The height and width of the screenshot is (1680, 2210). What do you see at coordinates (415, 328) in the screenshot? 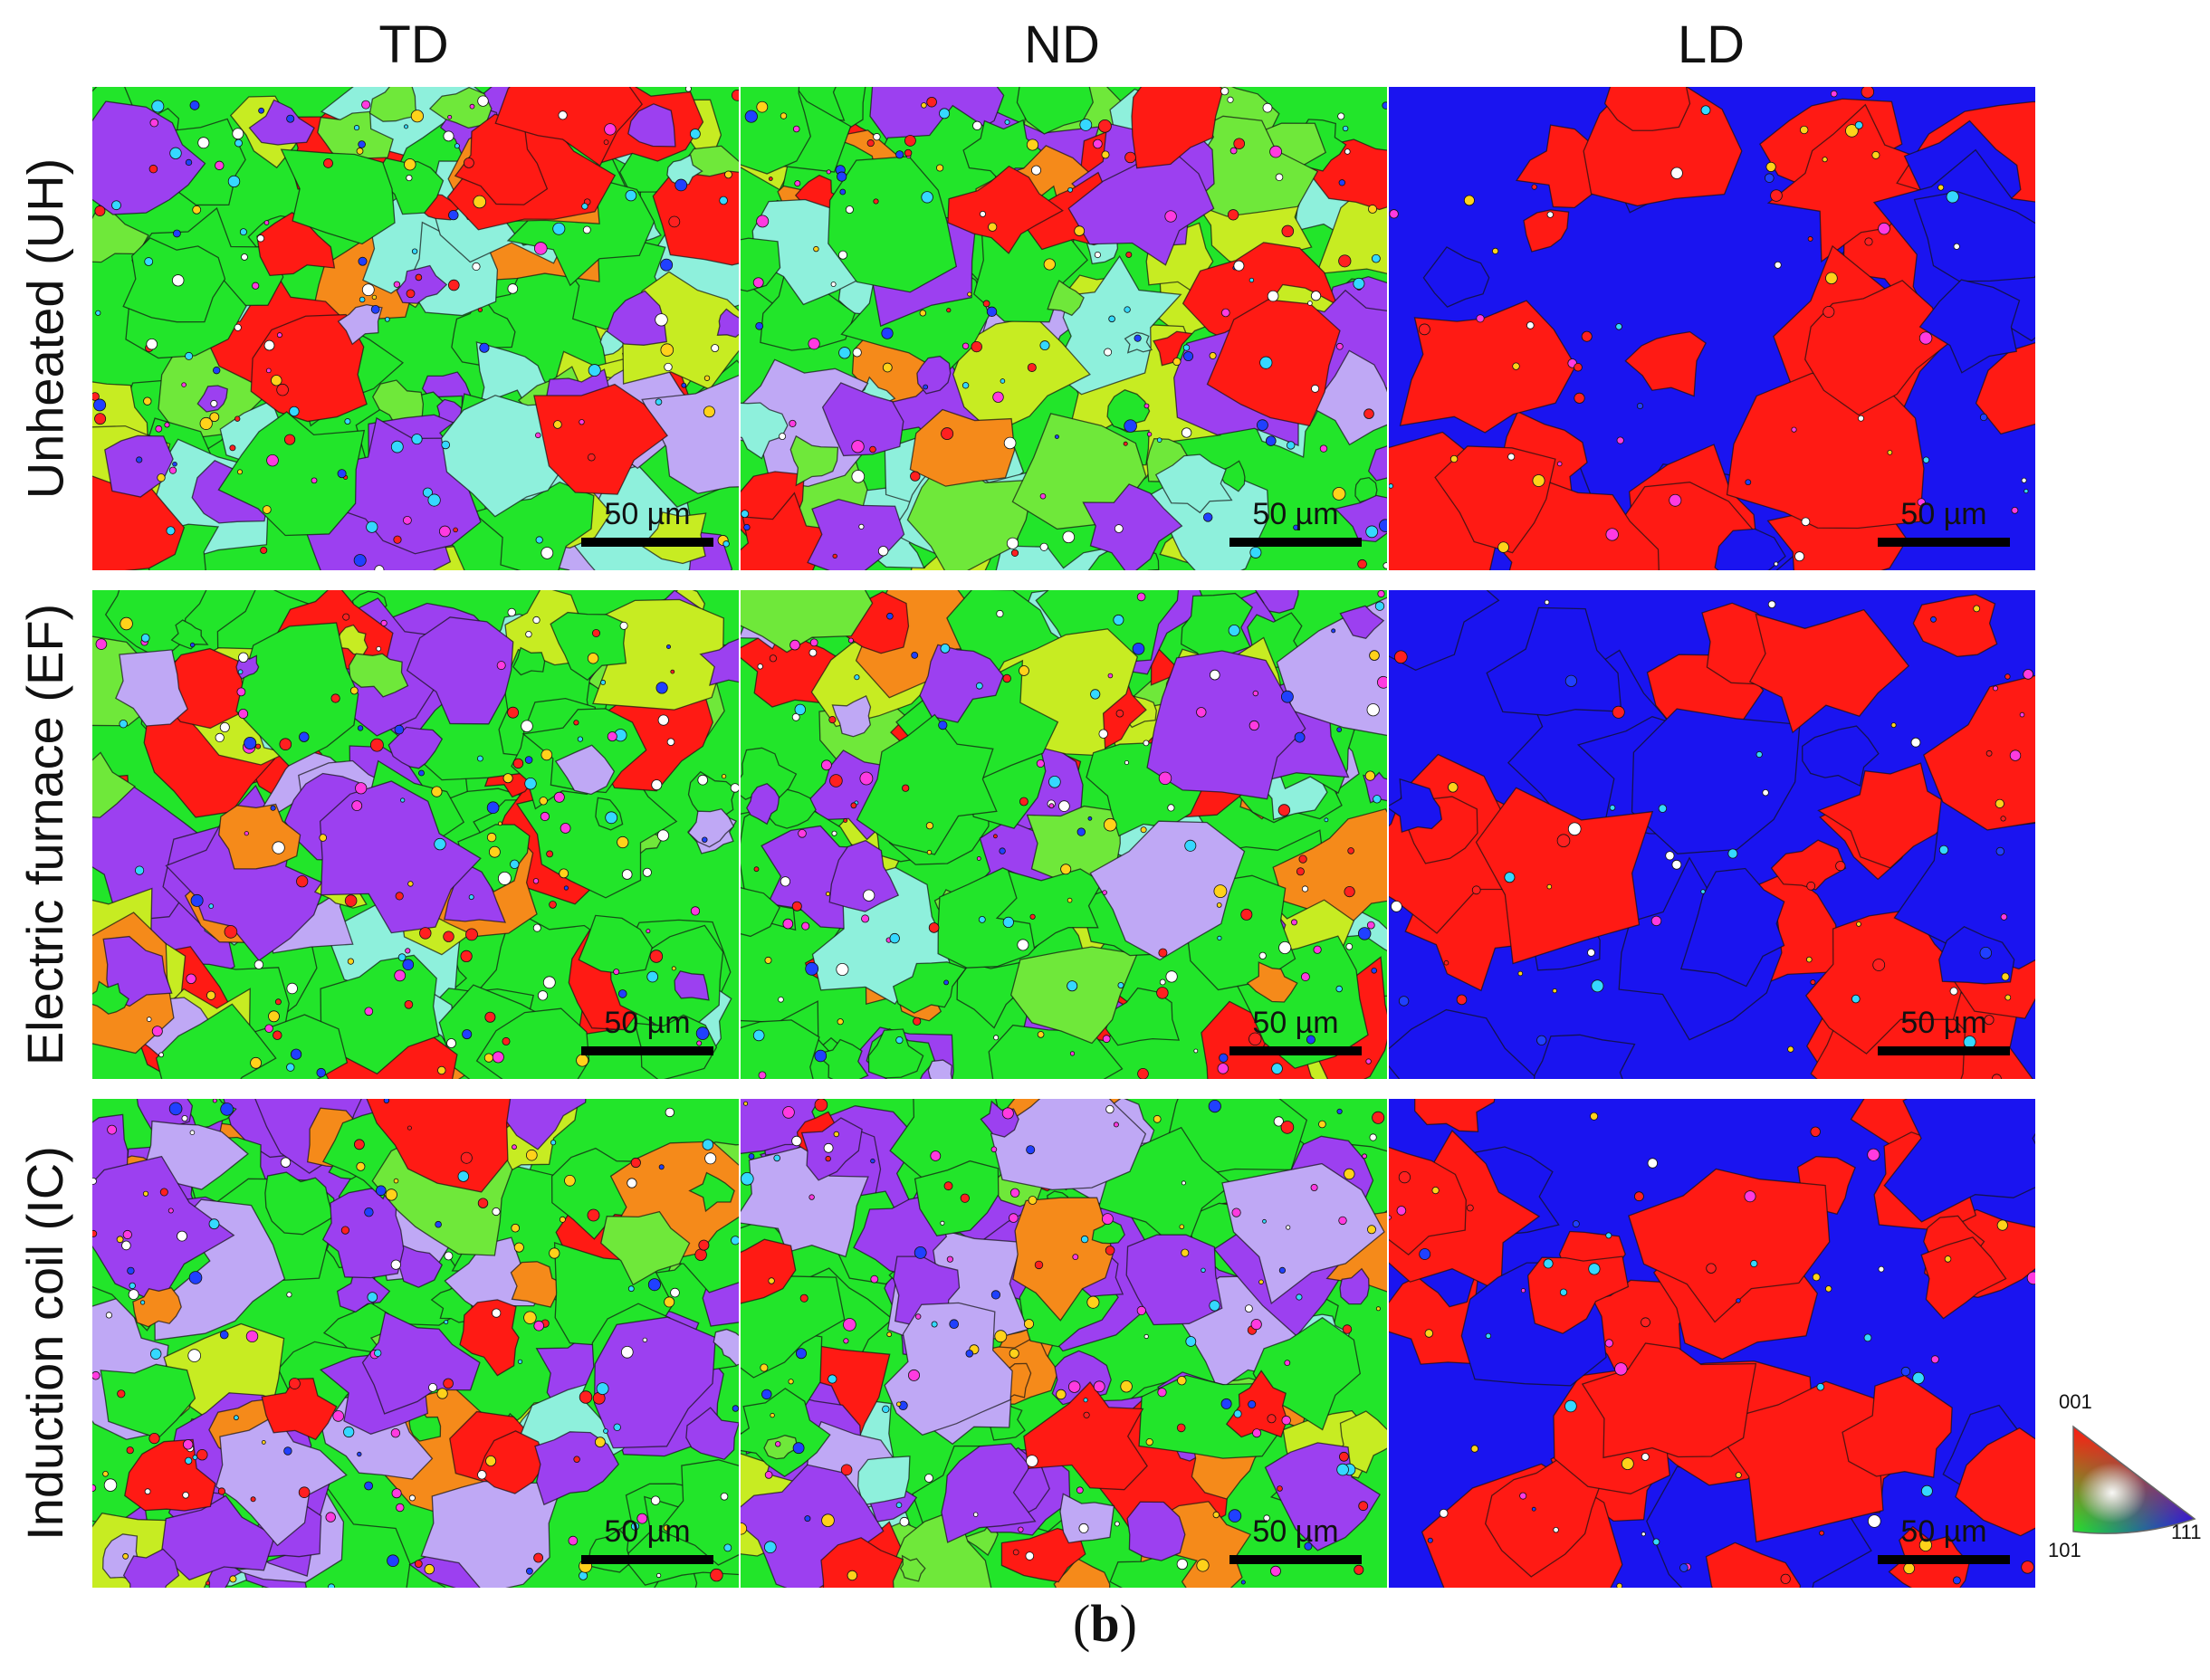
I see `ebsd-map-uh-td: 50 µm` at bounding box center [415, 328].